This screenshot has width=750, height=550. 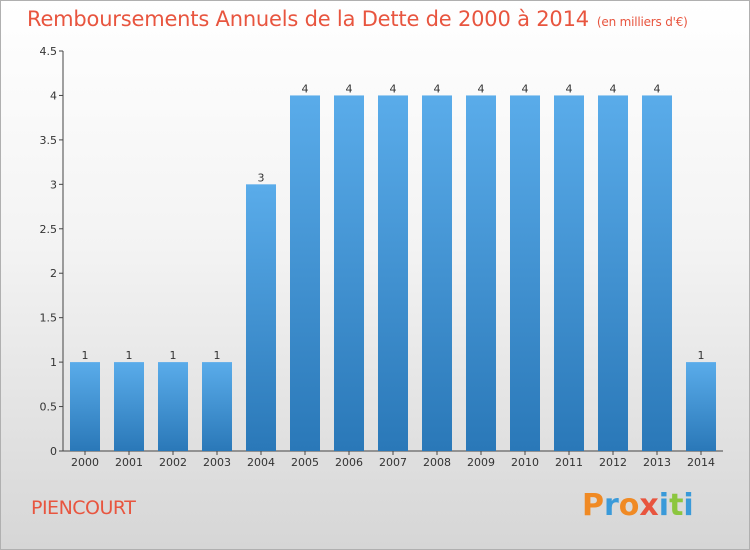 What do you see at coordinates (657, 462) in the screenshot?
I see `x-tick-label: 2013` at bounding box center [657, 462].